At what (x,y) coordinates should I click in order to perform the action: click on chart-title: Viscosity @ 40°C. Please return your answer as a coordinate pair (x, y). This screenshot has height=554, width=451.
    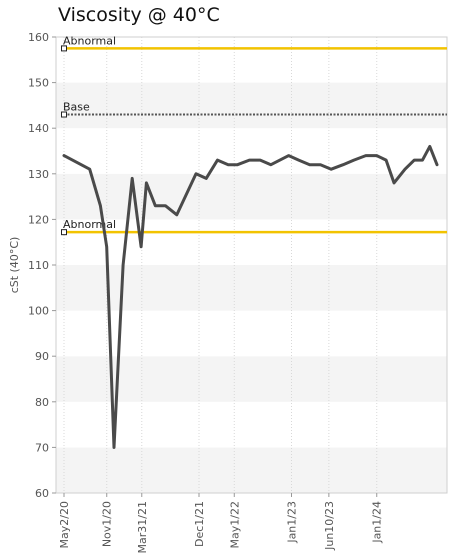
    Looking at the image, I should click on (139, 15).